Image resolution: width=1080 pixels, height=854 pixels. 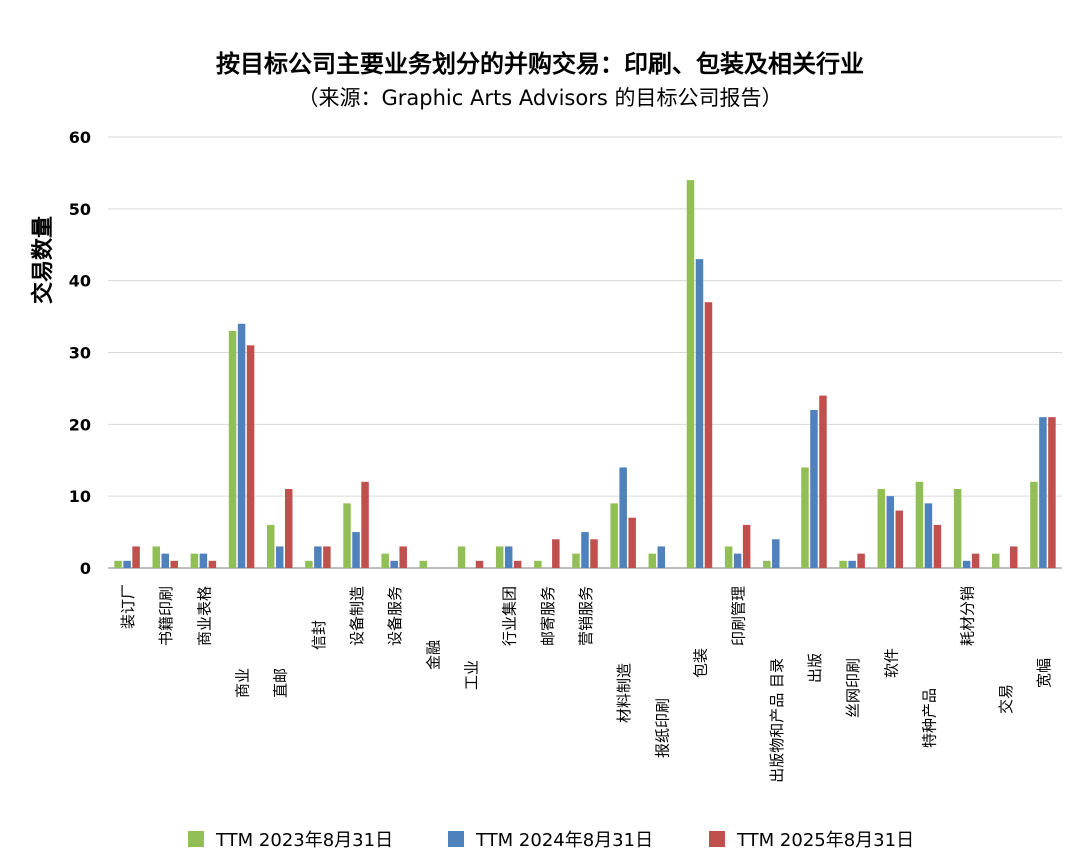 I want to click on x-tick-label: 报纸印刷, so click(x=662, y=728).